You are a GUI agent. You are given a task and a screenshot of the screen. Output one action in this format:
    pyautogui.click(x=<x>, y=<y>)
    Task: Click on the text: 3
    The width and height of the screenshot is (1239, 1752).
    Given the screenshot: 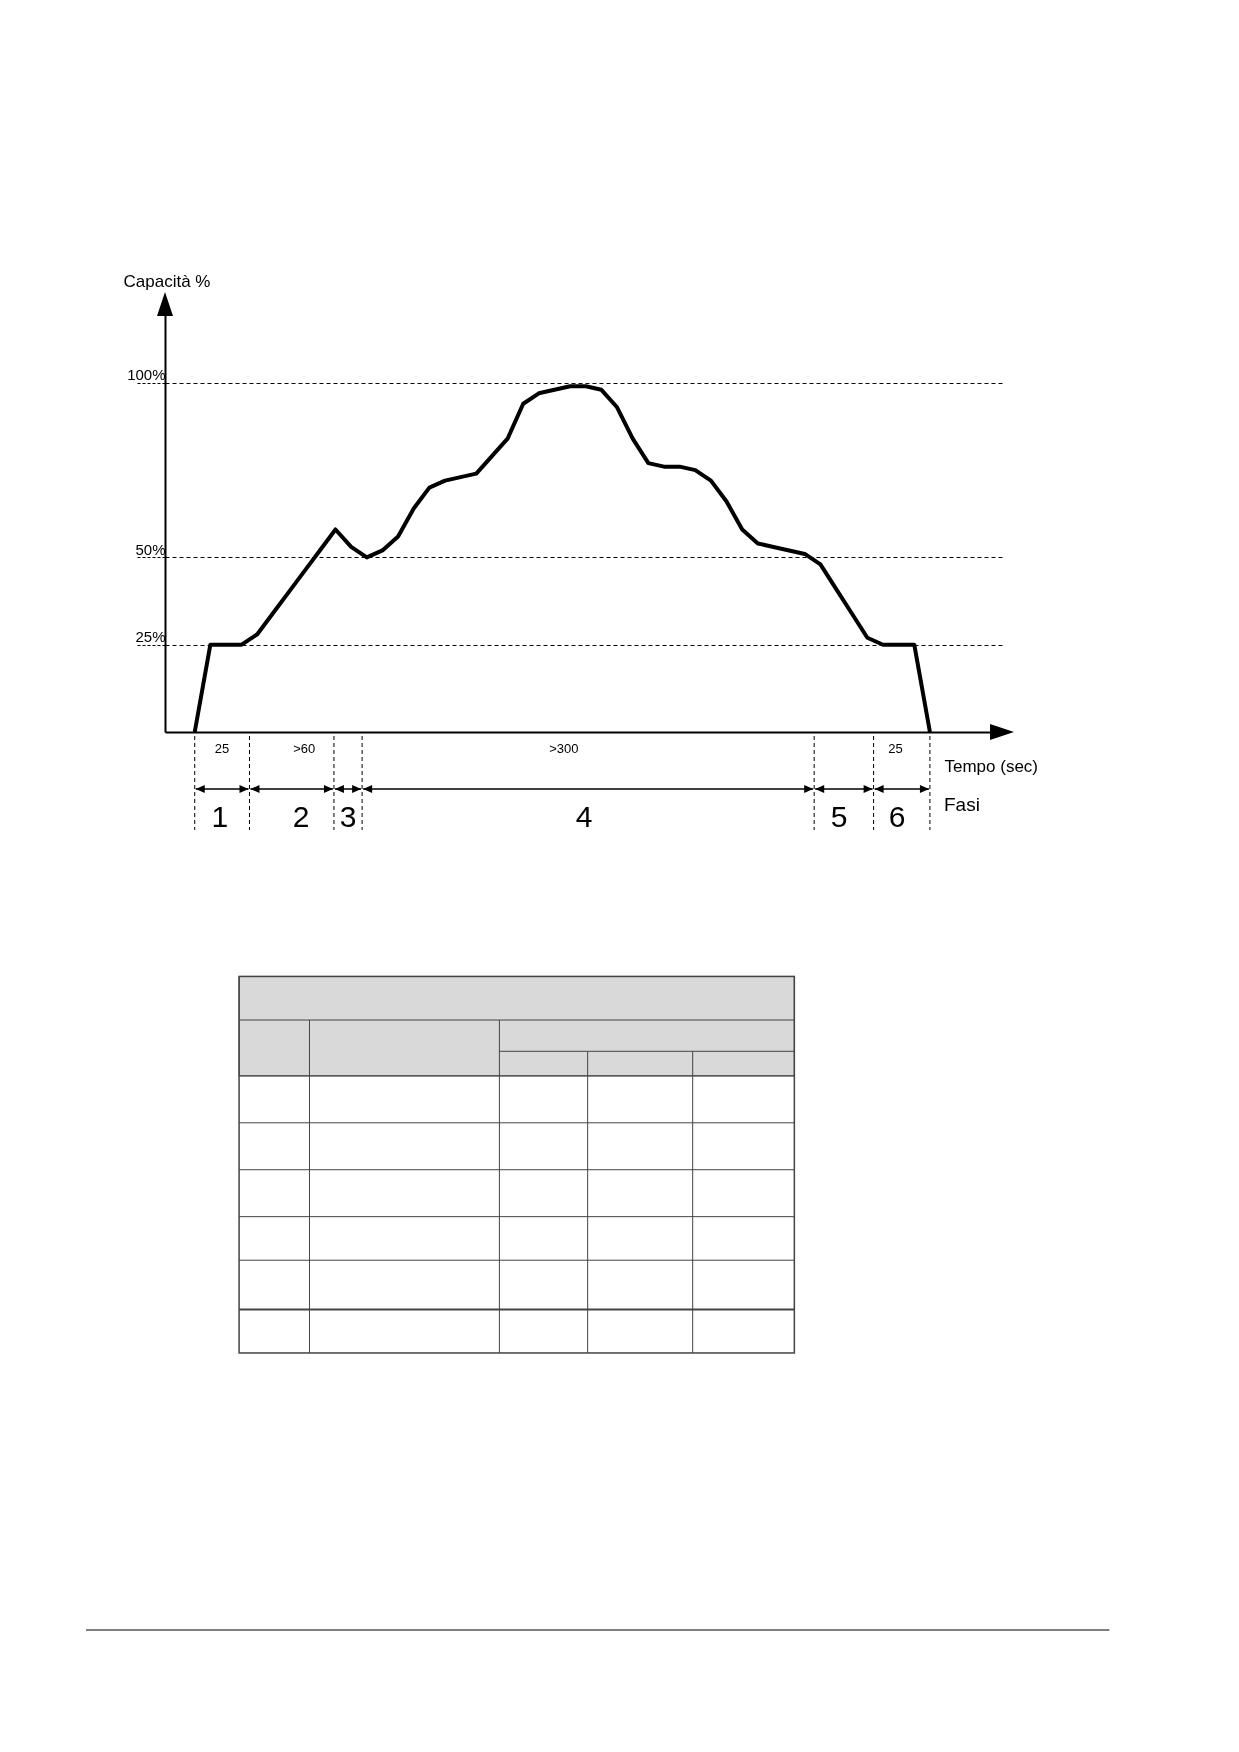 What is the action you would take?
    pyautogui.click(x=348, y=817)
    